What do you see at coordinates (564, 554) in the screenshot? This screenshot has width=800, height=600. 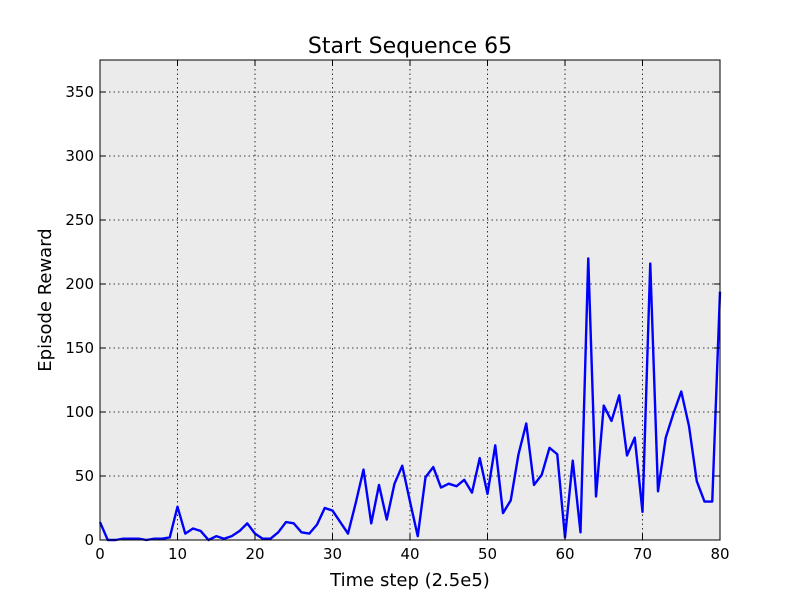 I see `x-tick-label: 60` at bounding box center [564, 554].